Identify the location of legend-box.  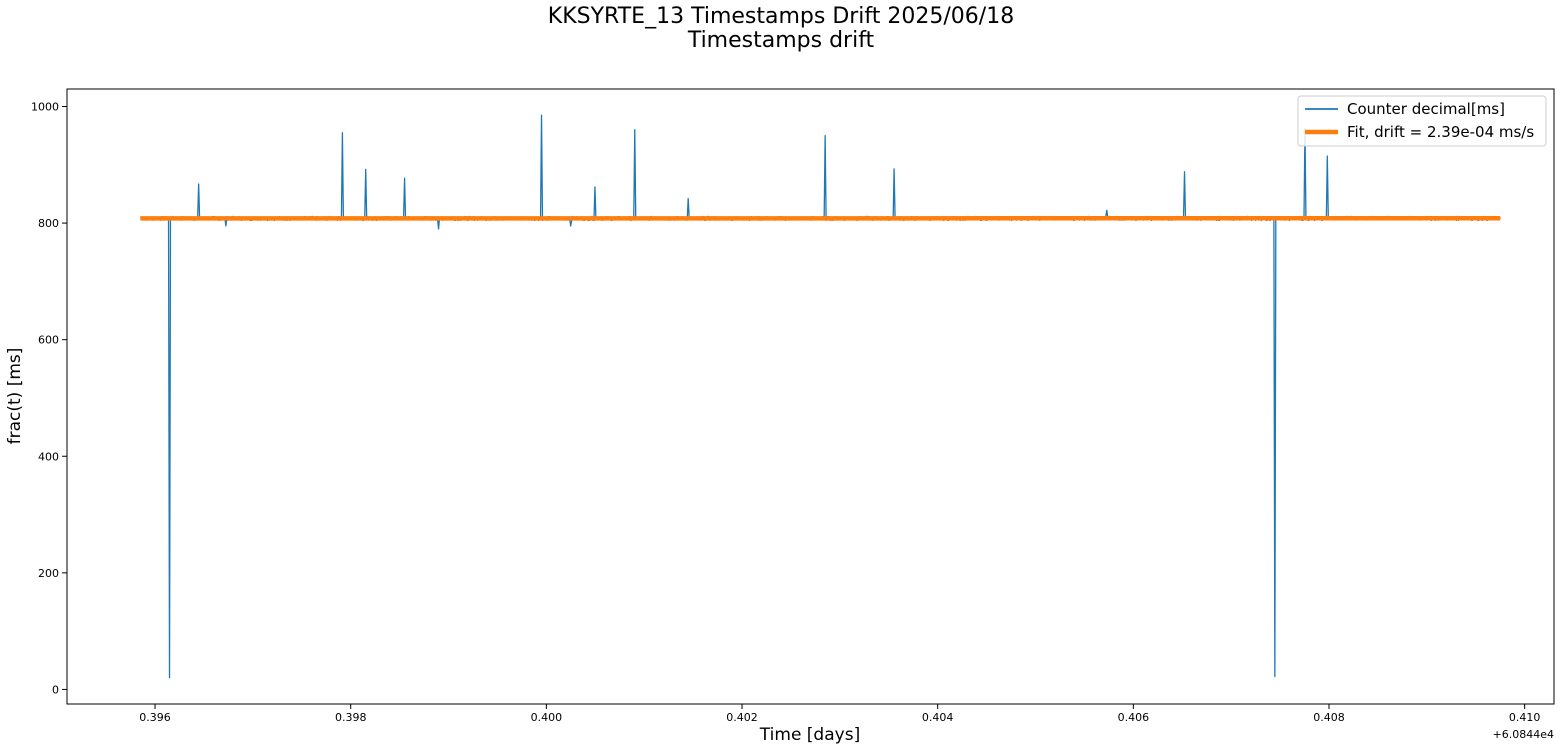
(1422, 121).